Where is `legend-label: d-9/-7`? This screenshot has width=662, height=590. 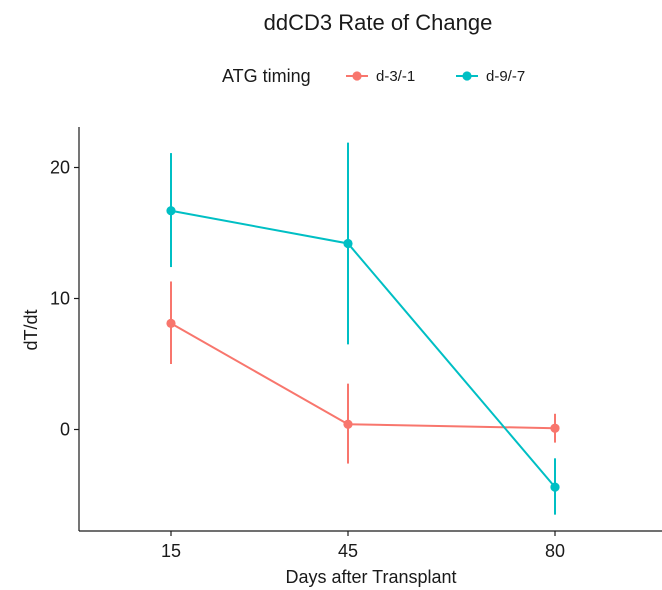 legend-label: d-9/-7 is located at coordinates (505, 76).